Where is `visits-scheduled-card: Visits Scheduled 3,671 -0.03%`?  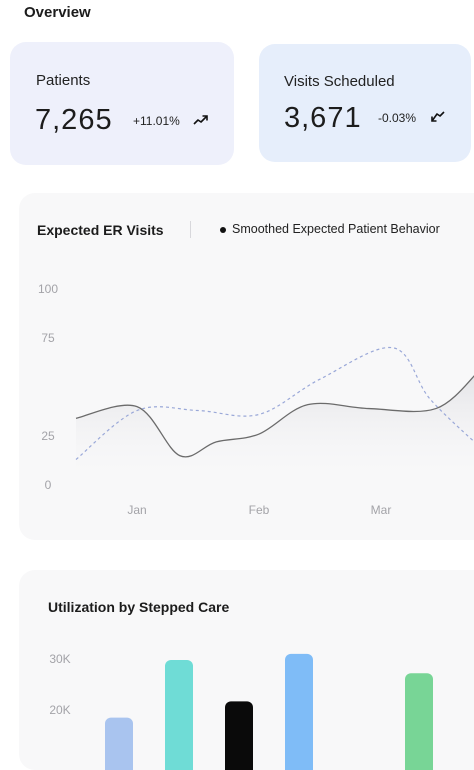 visits-scheduled-card: Visits Scheduled 3,671 -0.03% is located at coordinates (365, 103).